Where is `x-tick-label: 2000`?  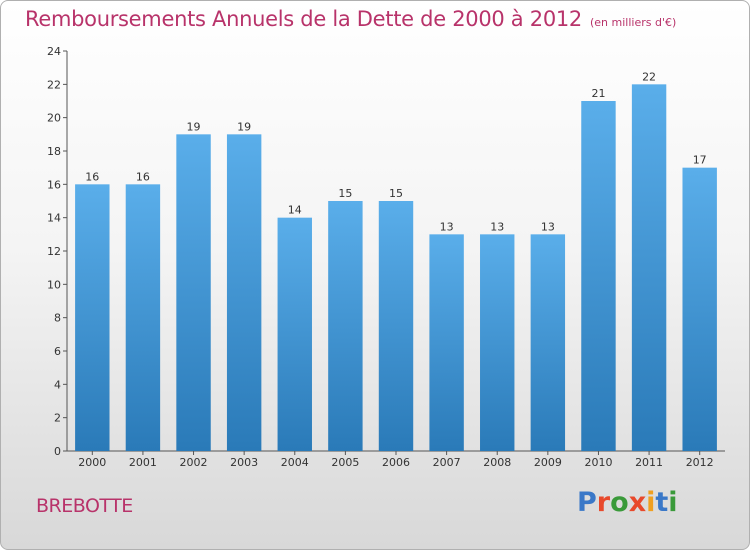 x-tick-label: 2000 is located at coordinates (92, 462).